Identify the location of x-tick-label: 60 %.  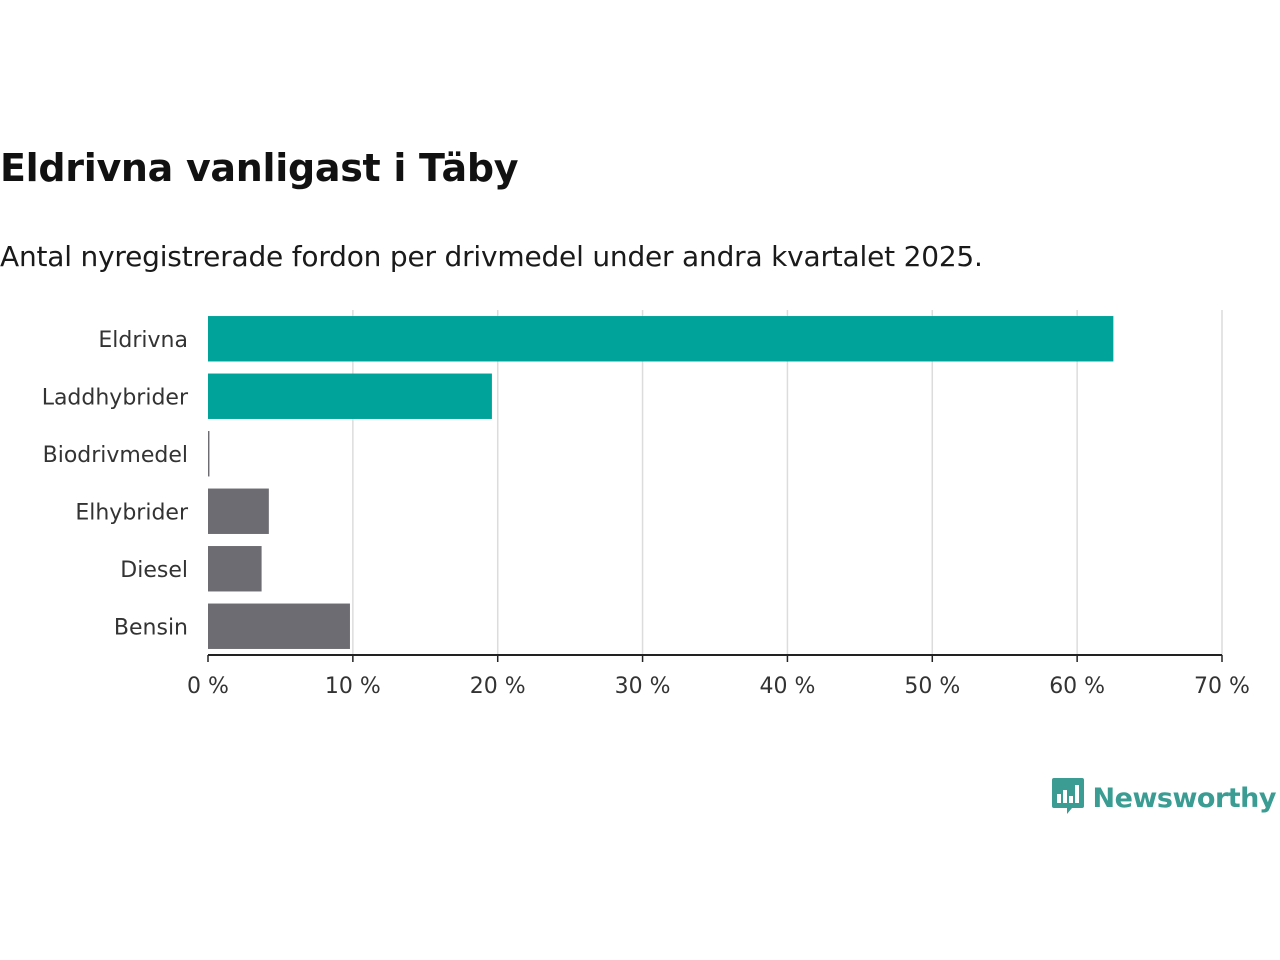
(1077, 686).